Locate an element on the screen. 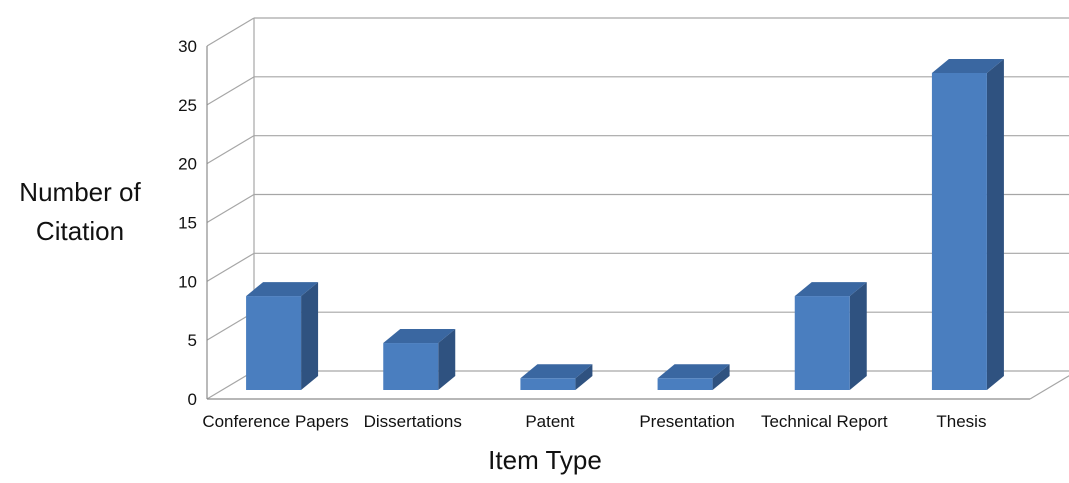 The height and width of the screenshot is (483, 1069). bar-presentation is located at coordinates (693, 377).